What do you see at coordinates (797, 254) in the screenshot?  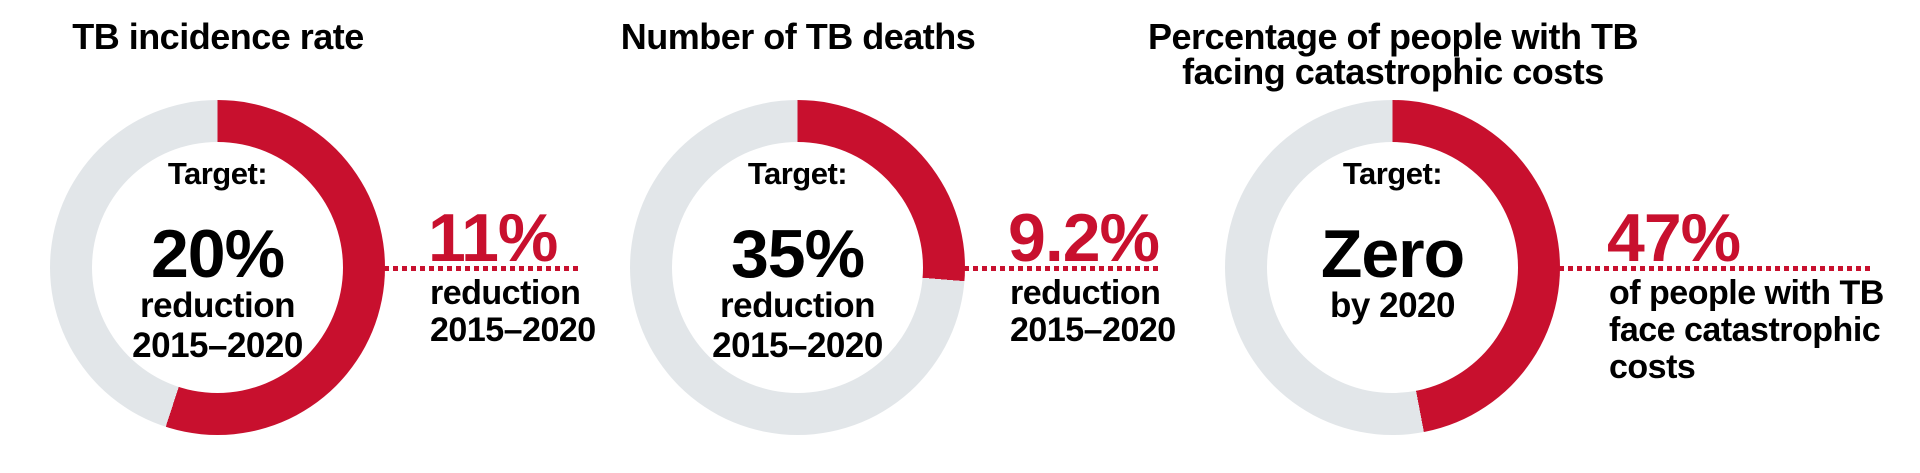 I see `donut-target-value: 35%` at bounding box center [797, 254].